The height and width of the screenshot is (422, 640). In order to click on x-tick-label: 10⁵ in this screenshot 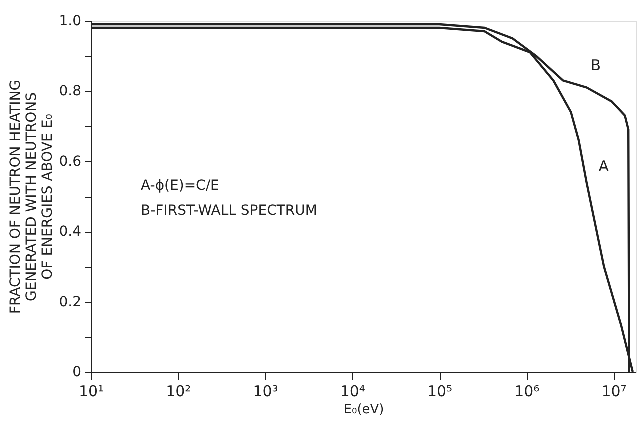, I will do `click(440, 391)`.